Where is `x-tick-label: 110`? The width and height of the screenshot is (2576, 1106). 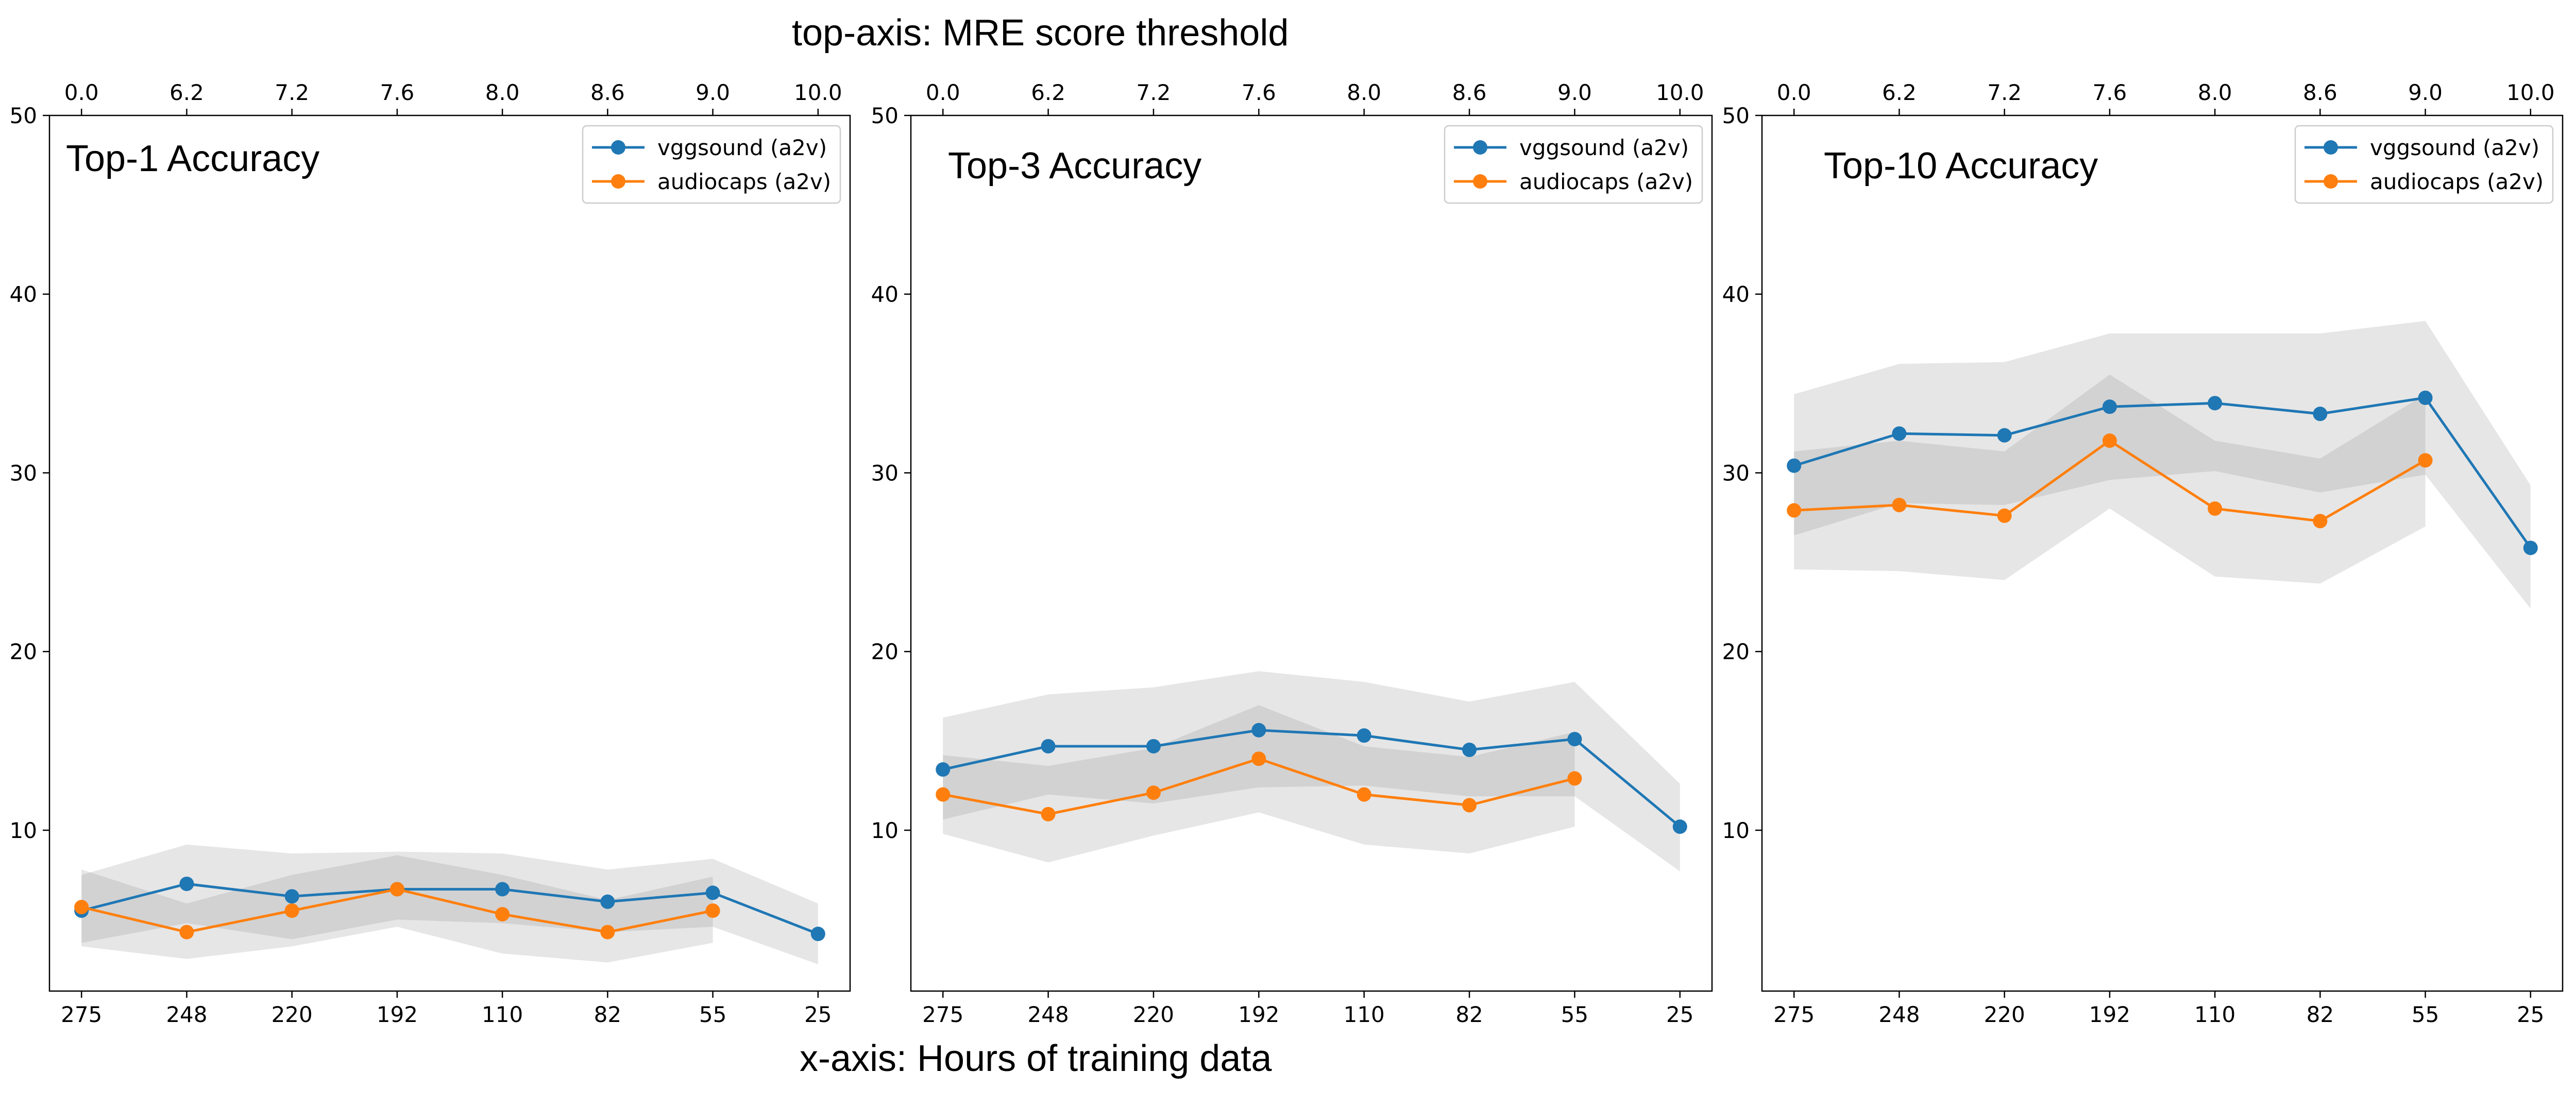
x-tick-label: 110 is located at coordinates (2214, 1014).